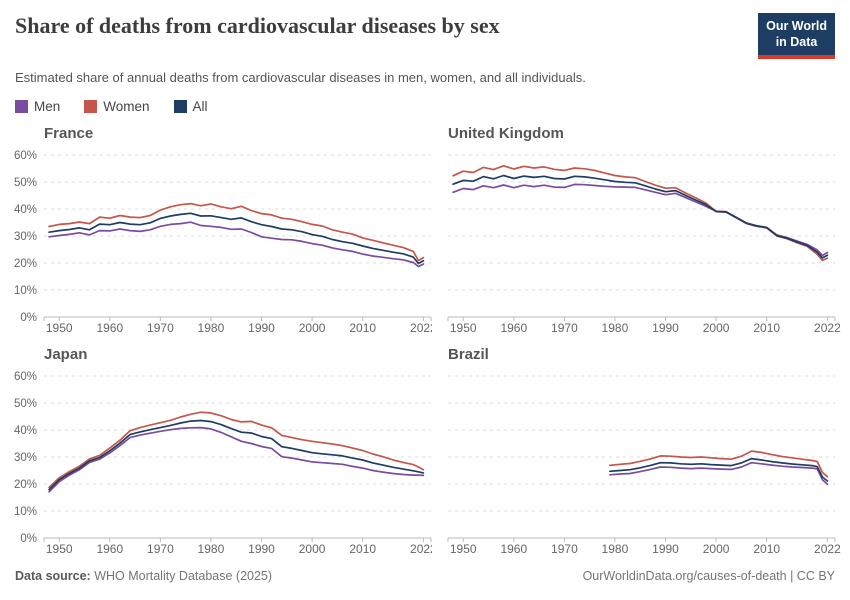  I want to click on legend-swatch-all, so click(180, 107).